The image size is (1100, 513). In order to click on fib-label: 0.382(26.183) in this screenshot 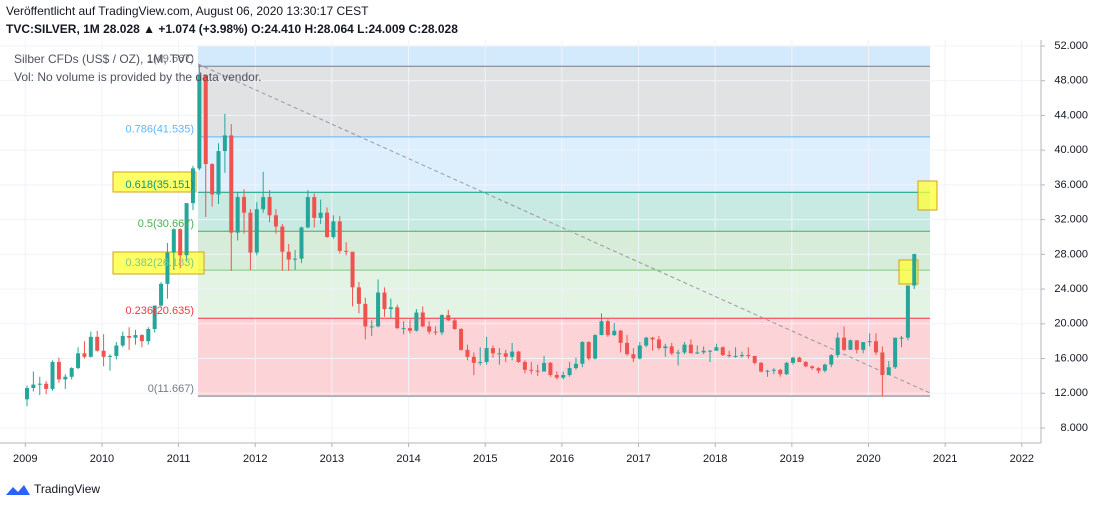, I will do `click(160, 263)`.